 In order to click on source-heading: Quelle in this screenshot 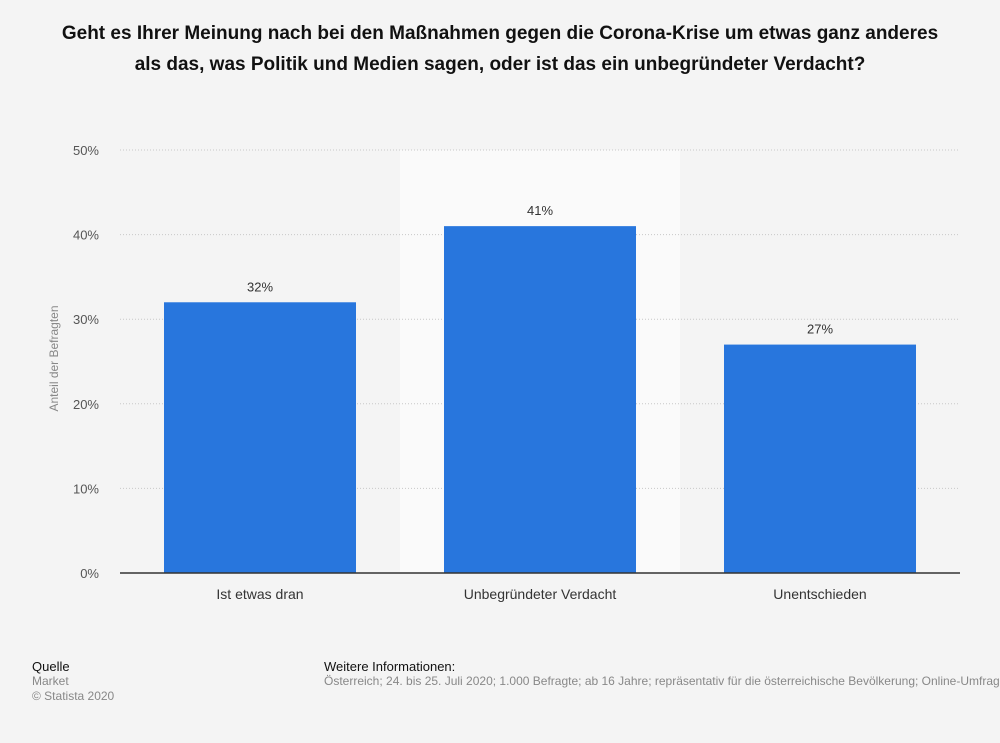, I will do `click(51, 666)`.